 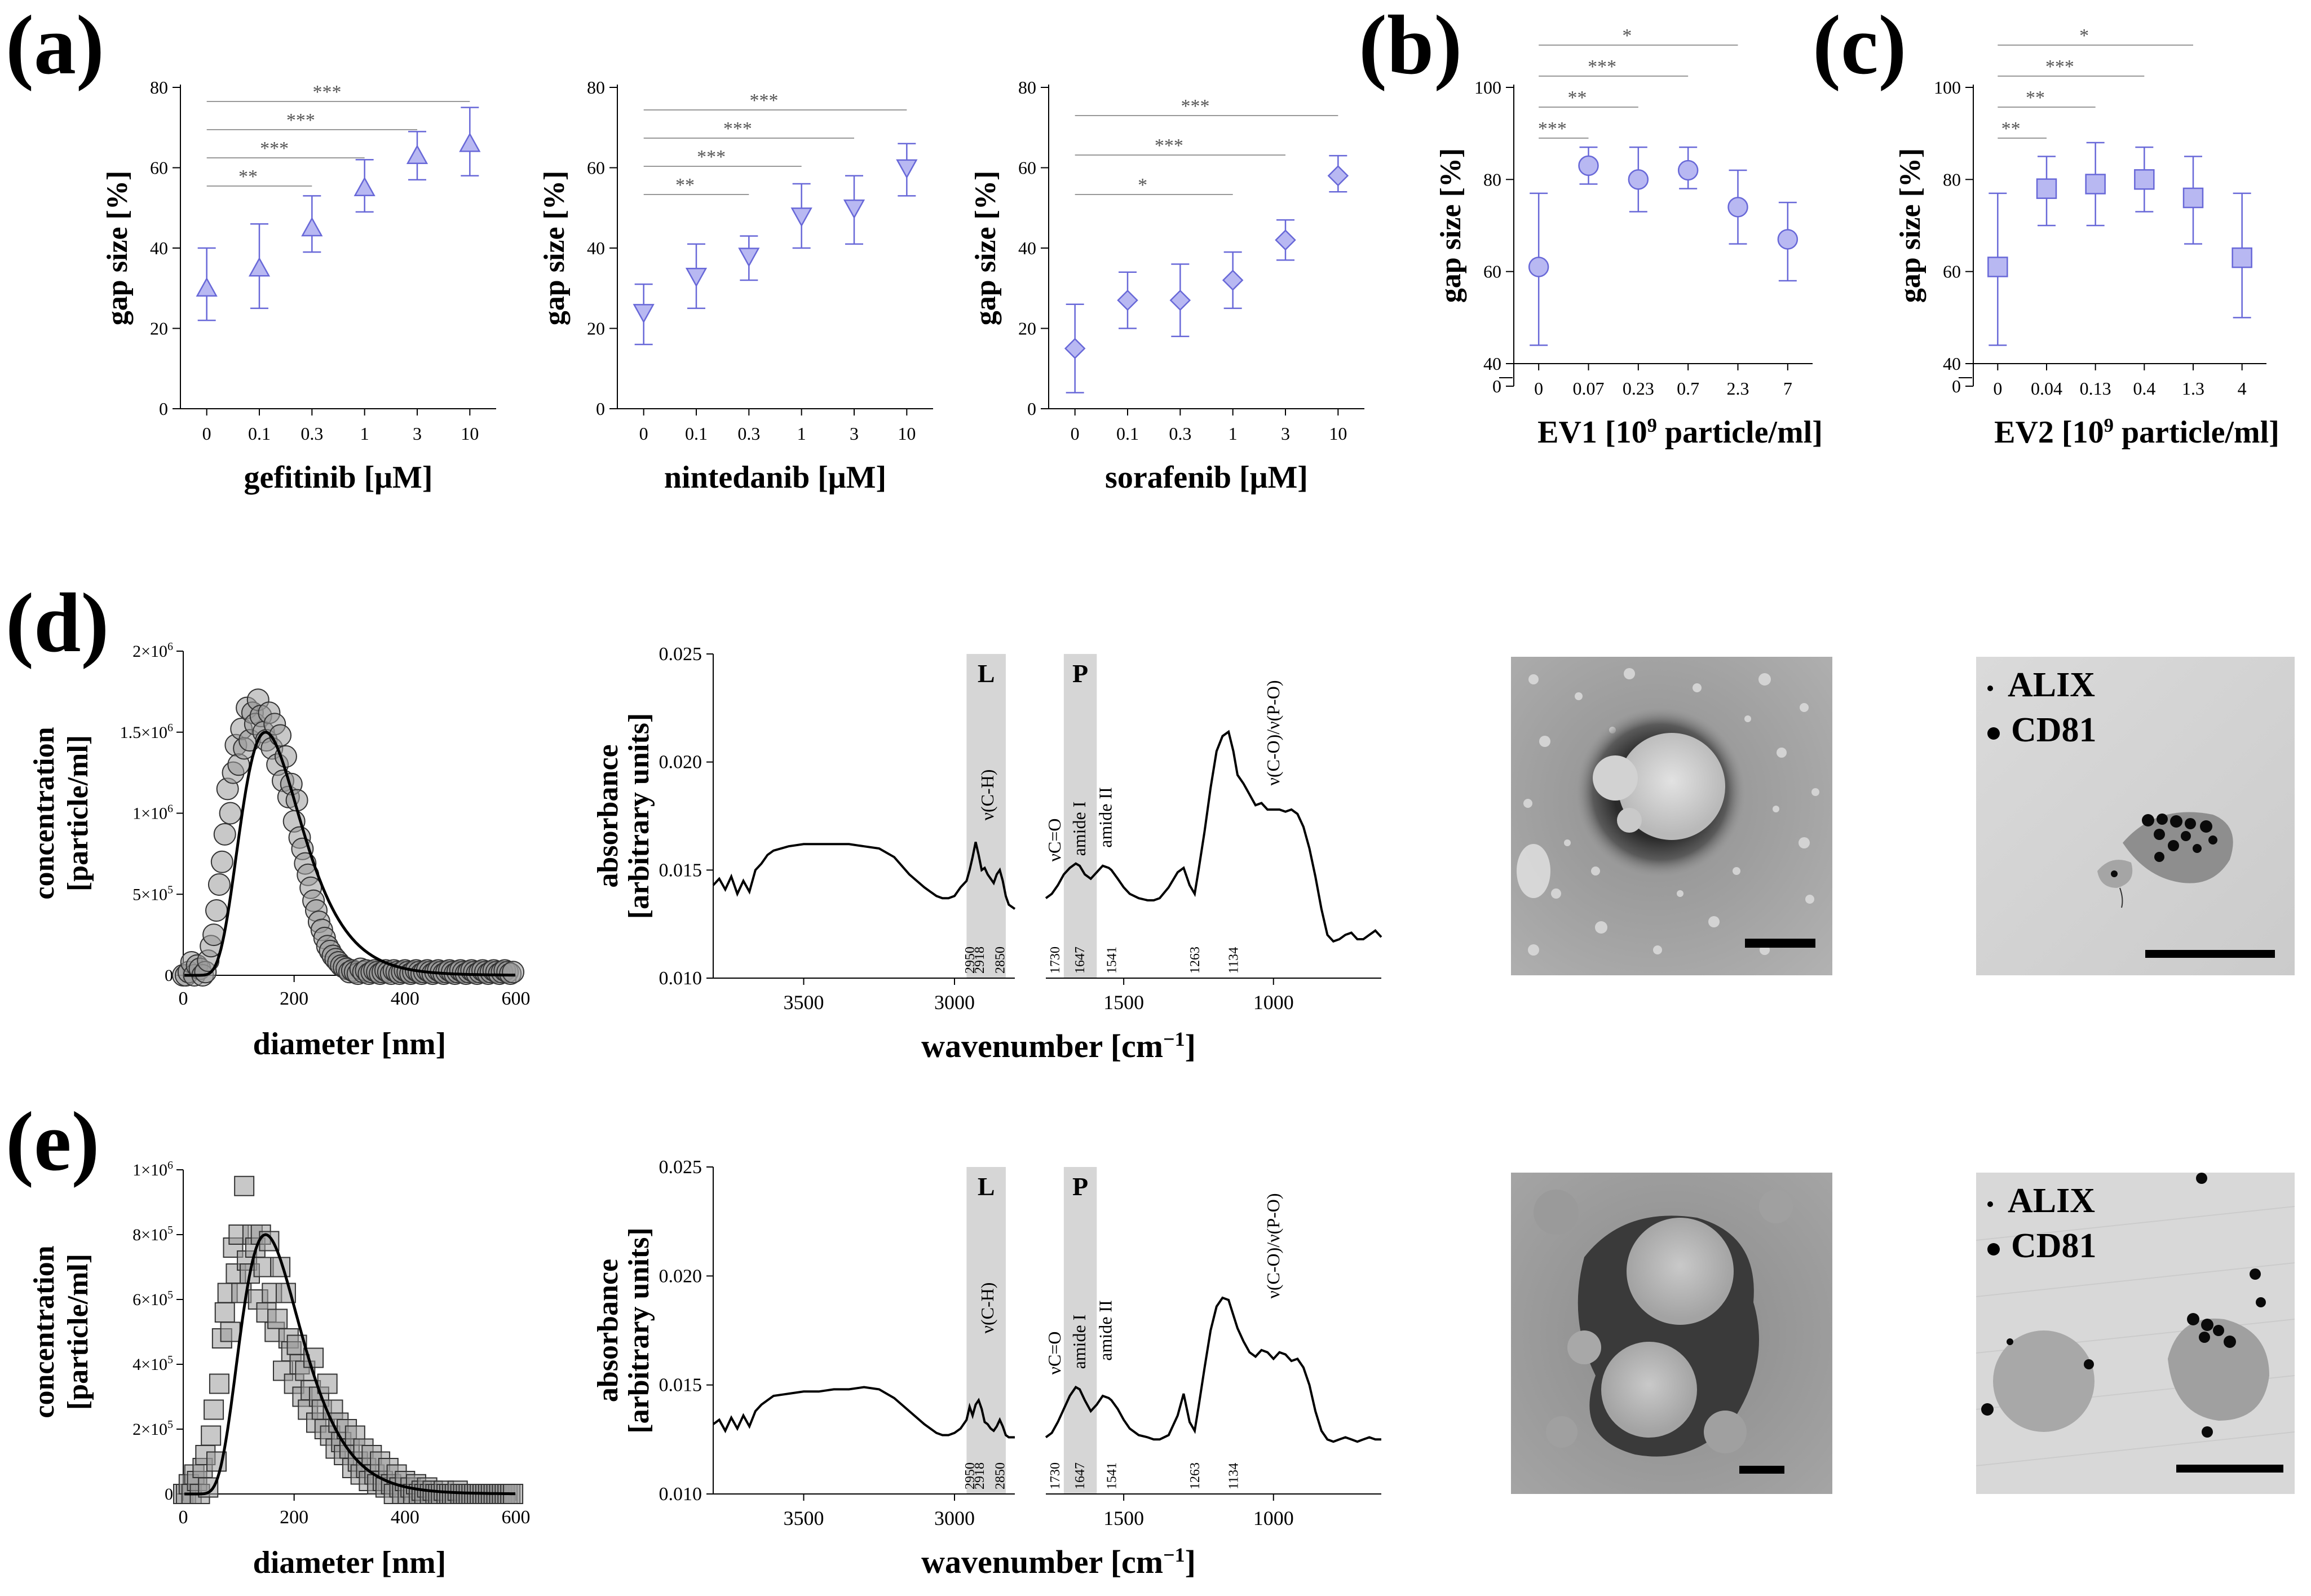 What do you see at coordinates (1552, 128) in the screenshot?
I see `b-significance-label: ***` at bounding box center [1552, 128].